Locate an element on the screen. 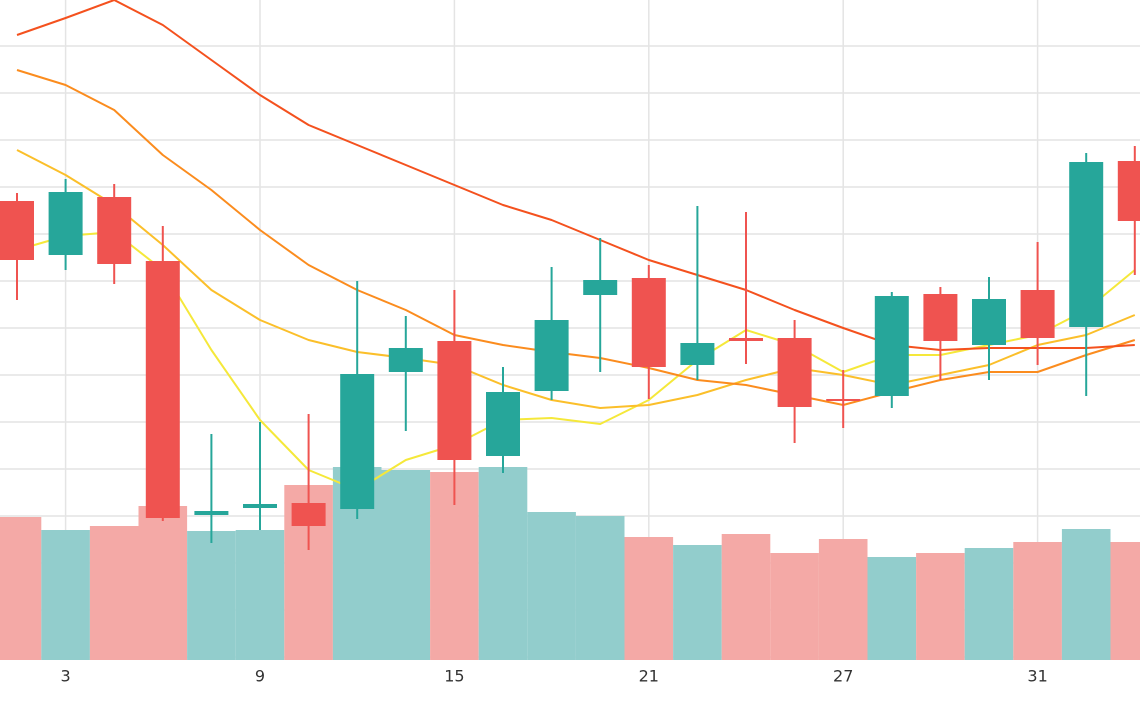 The image size is (1140, 710). x-tick-label: 15 is located at coordinates (454, 676).